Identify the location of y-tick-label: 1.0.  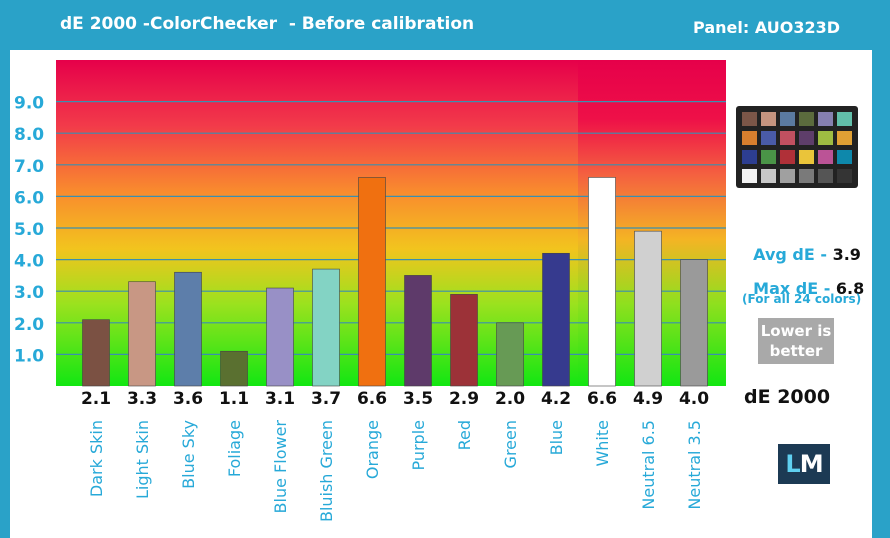
(29, 356).